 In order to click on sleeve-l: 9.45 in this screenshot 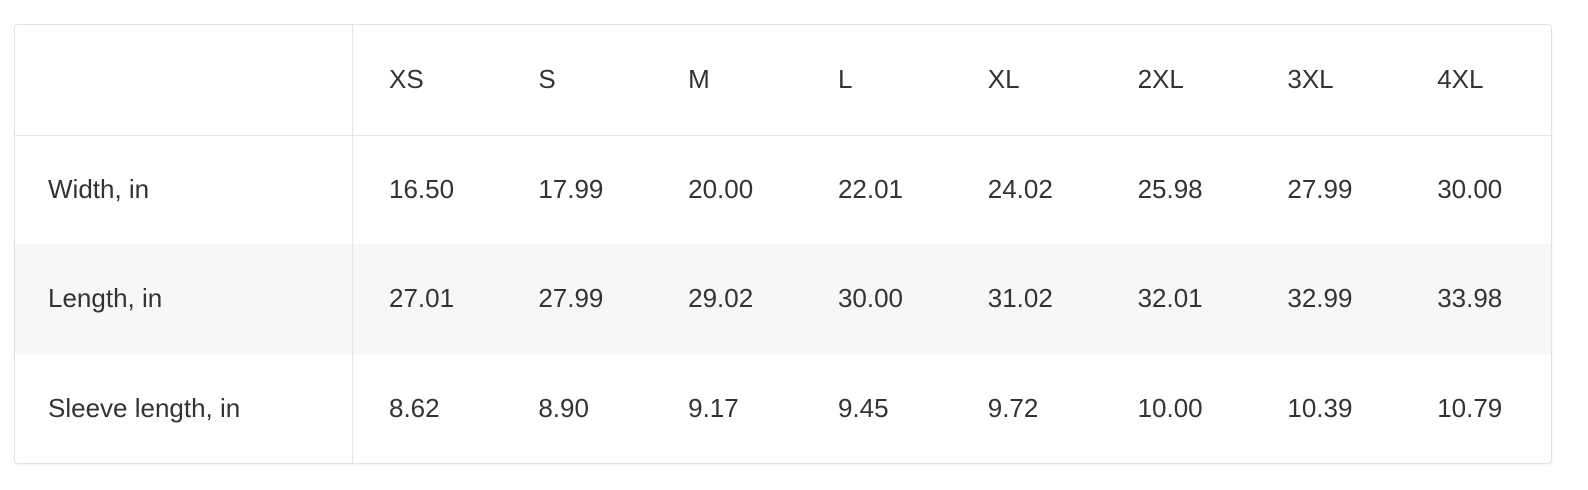, I will do `click(863, 407)`.